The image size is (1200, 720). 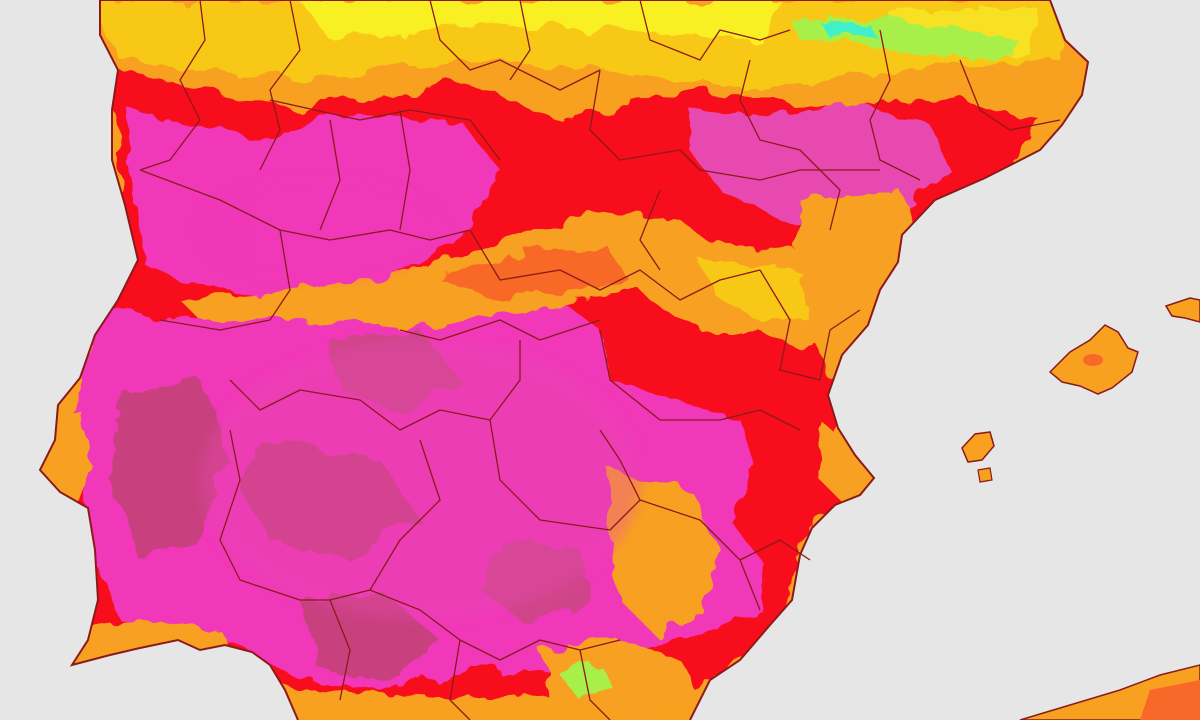 I want to click on mallorca, so click(x=1093, y=359).